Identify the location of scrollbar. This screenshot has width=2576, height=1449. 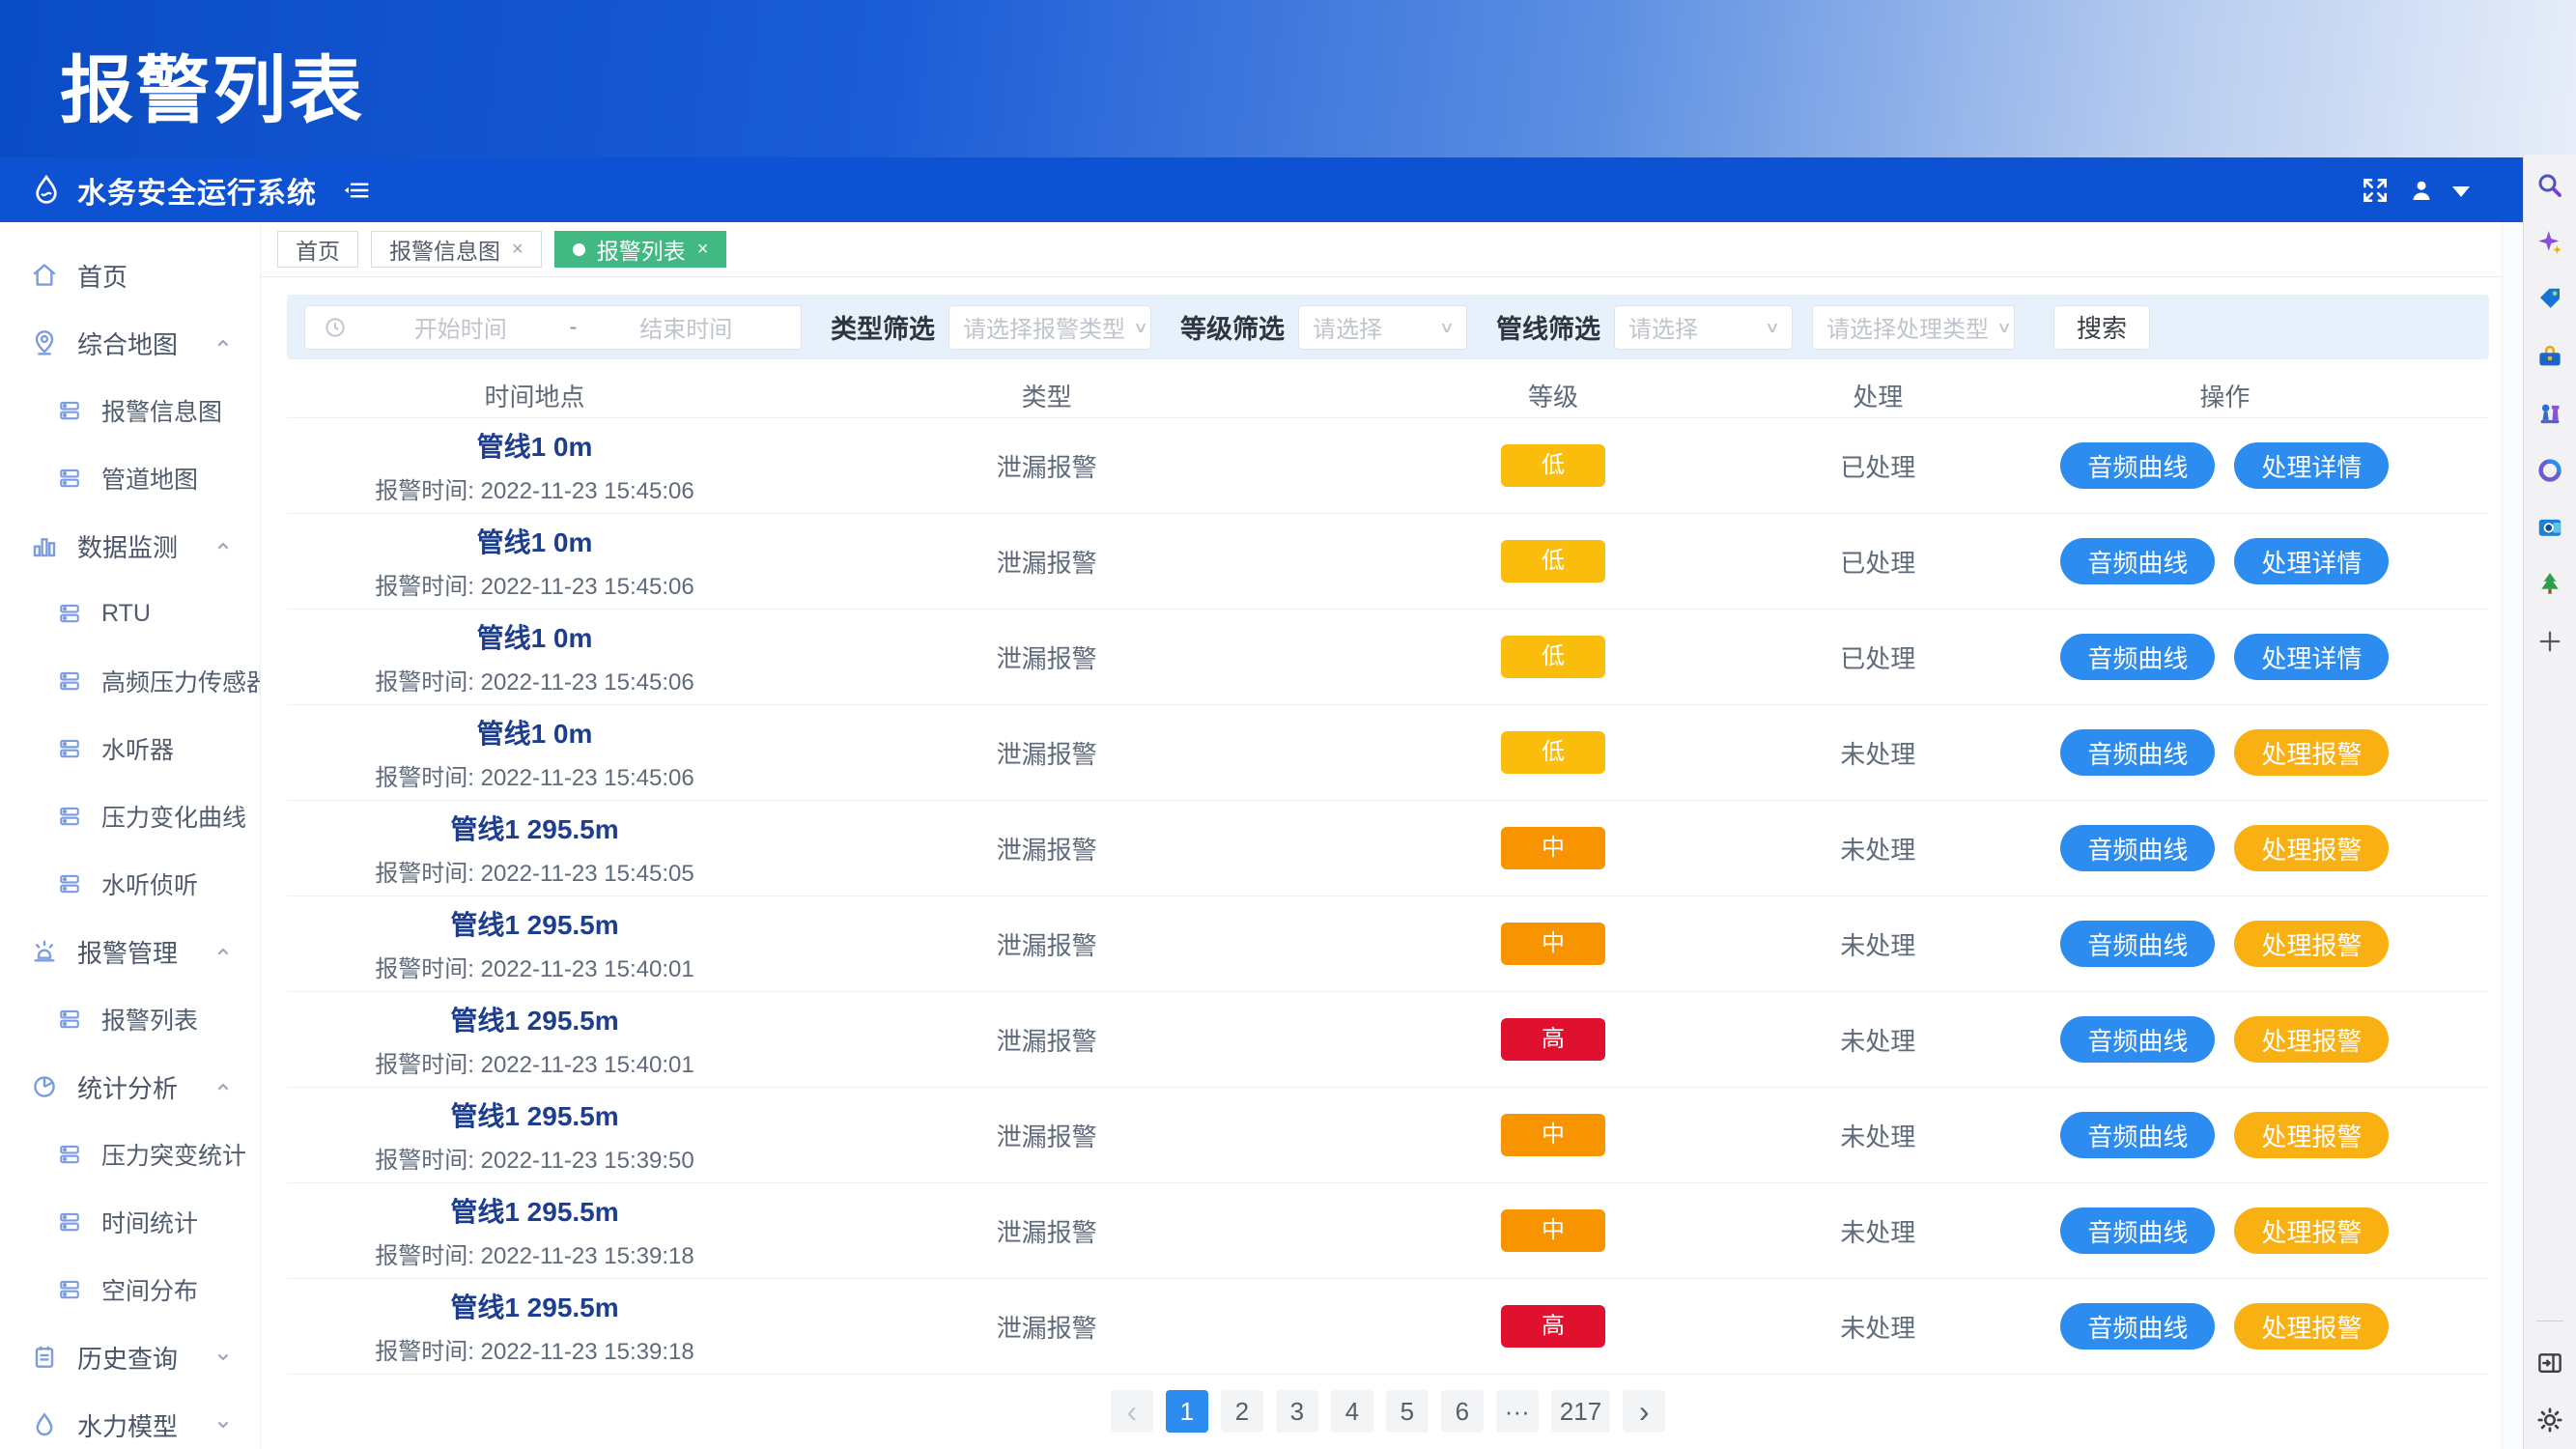
(2512, 835).